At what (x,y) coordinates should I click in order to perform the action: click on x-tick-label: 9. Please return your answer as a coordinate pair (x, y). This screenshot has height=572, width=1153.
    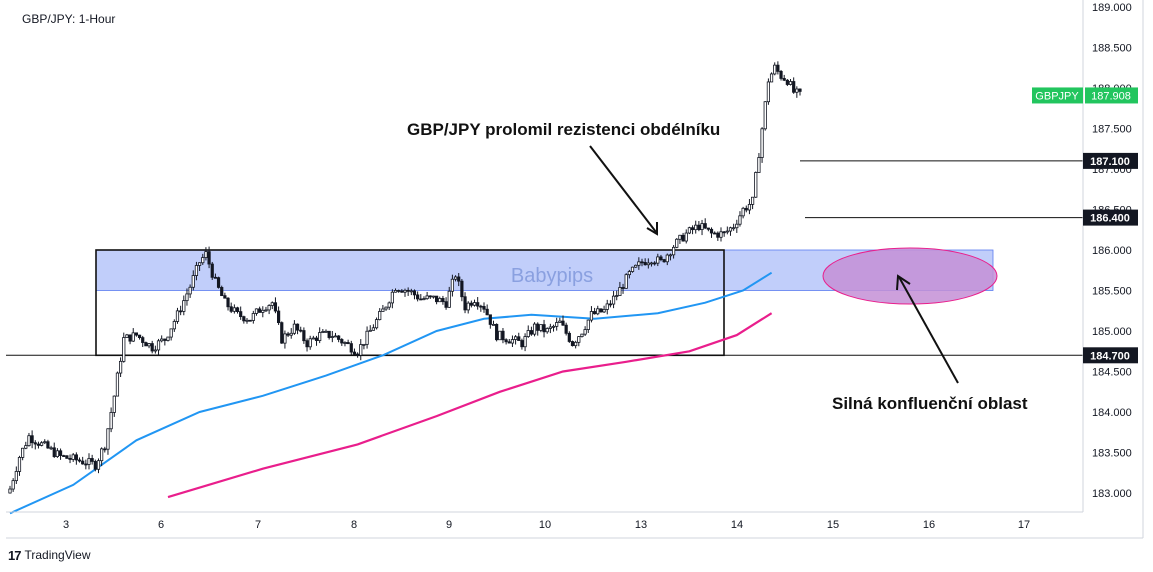
    Looking at the image, I should click on (449, 525).